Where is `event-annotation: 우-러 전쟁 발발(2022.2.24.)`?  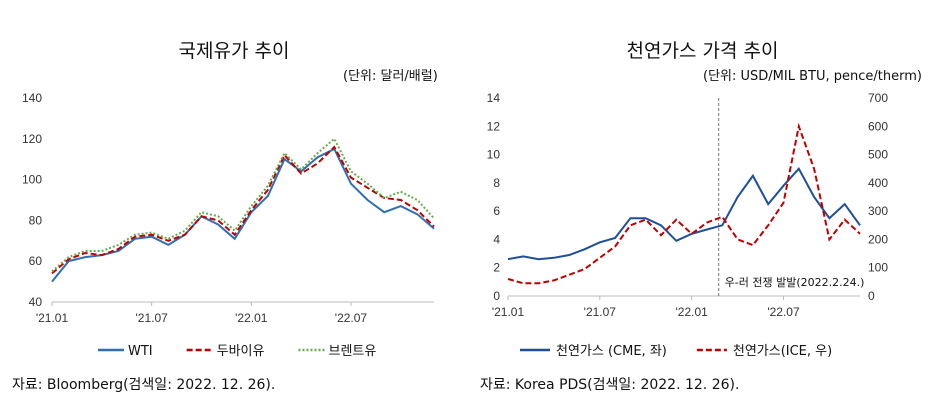 event-annotation: 우-러 전쟁 발발(2022.2.24.) is located at coordinates (795, 282).